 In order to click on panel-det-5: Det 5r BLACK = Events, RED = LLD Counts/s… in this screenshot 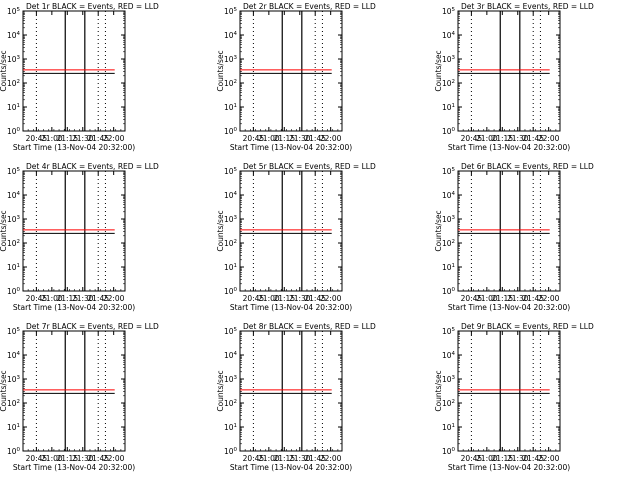, I will do `click(296, 237)`.